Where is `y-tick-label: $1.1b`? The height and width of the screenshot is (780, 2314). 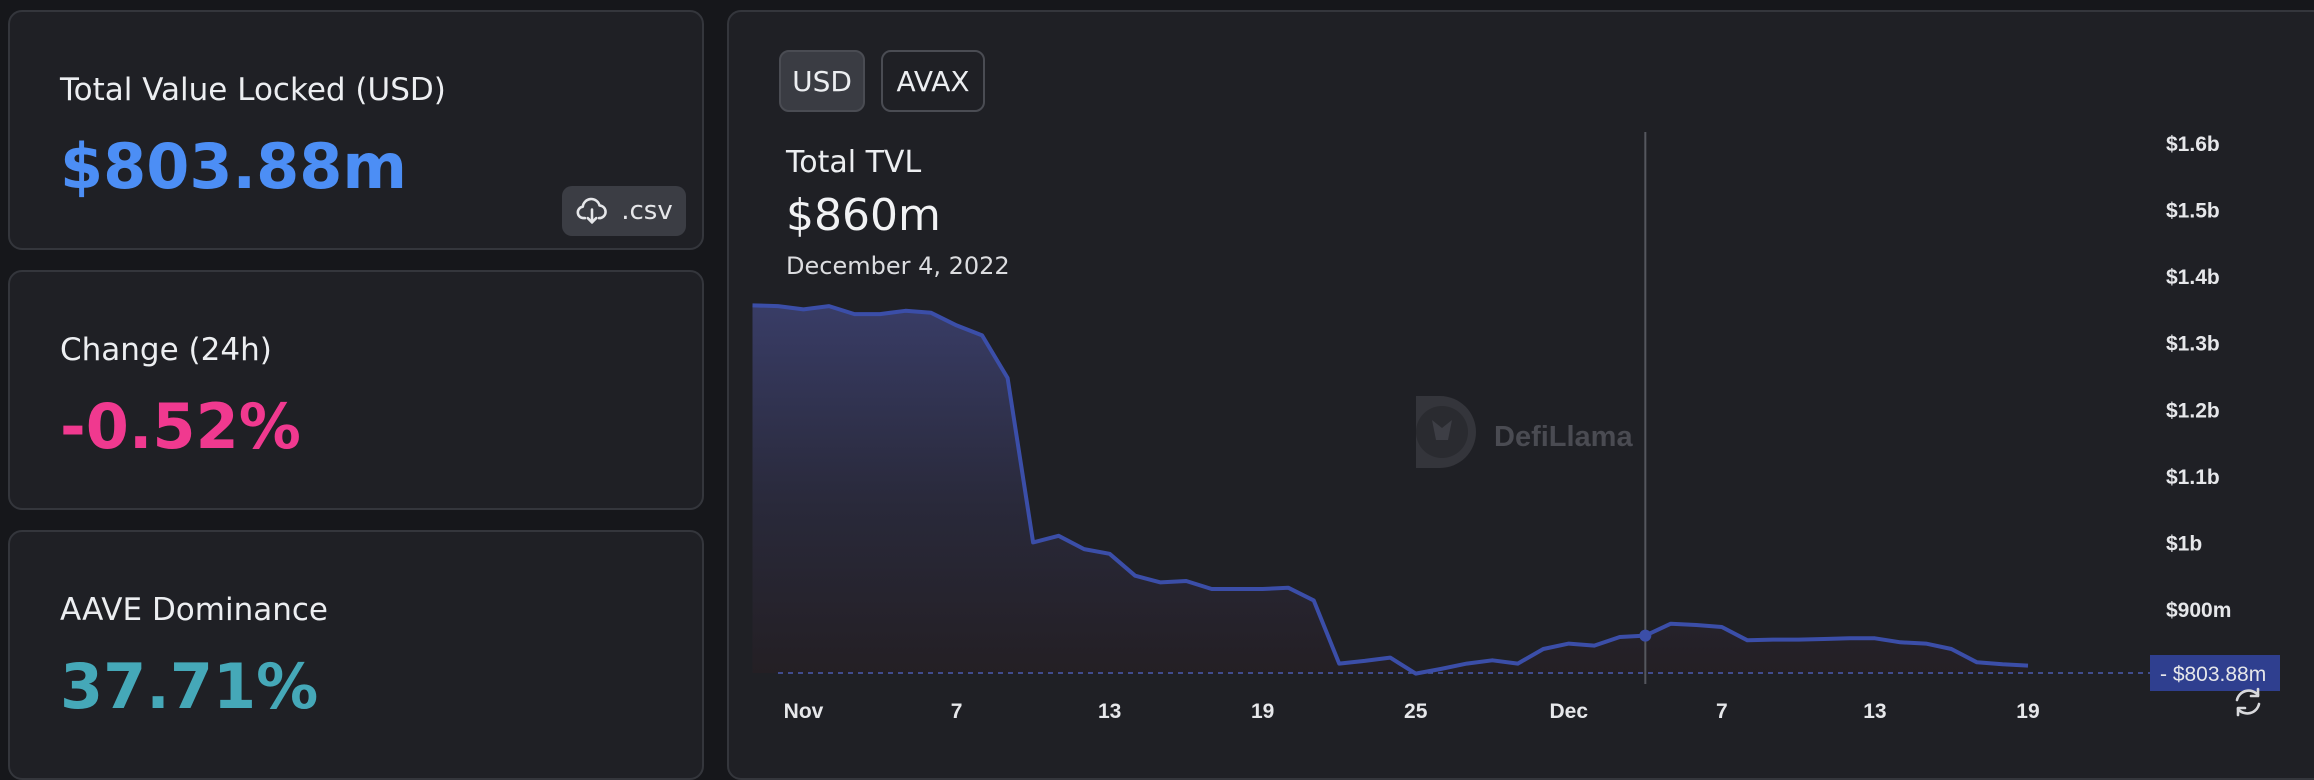
y-tick-label: $1.1b is located at coordinates (2193, 477).